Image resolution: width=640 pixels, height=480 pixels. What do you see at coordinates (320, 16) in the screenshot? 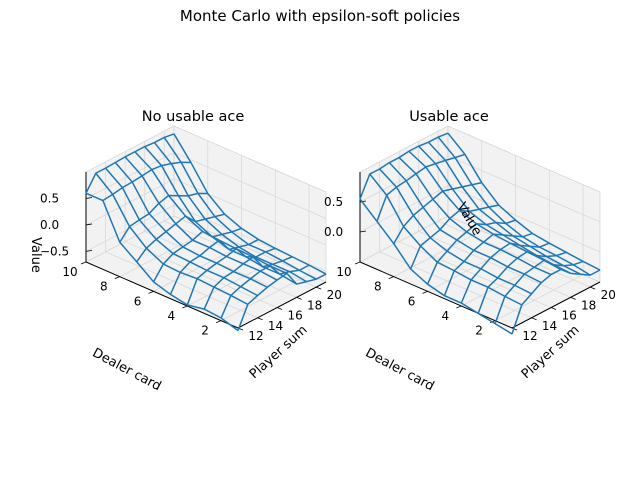
I see `figure-title: Monte Carlo with epsilon-soft policies` at bounding box center [320, 16].